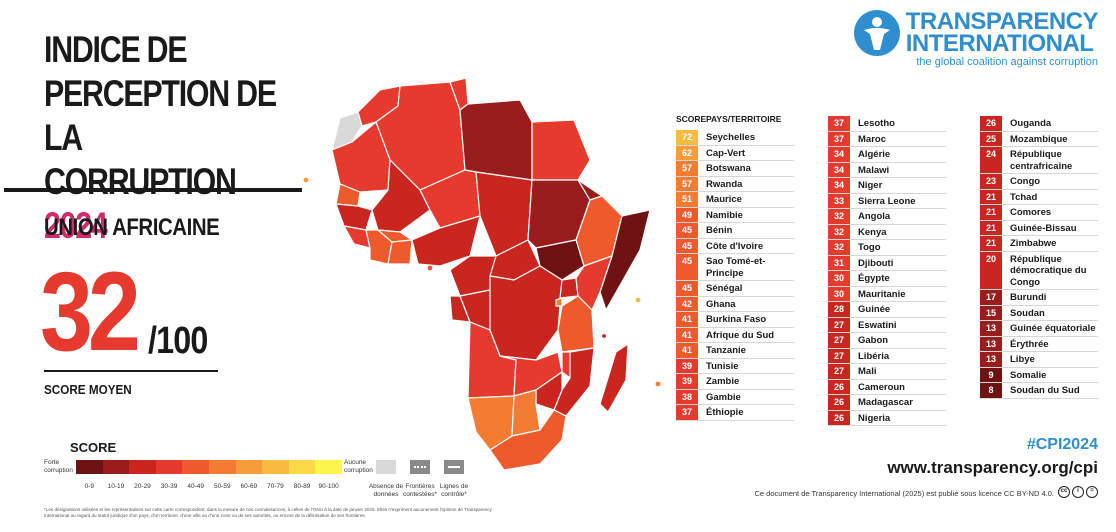  What do you see at coordinates (195, 486) in the screenshot?
I see `legend-tick-label: 40-49` at bounding box center [195, 486].